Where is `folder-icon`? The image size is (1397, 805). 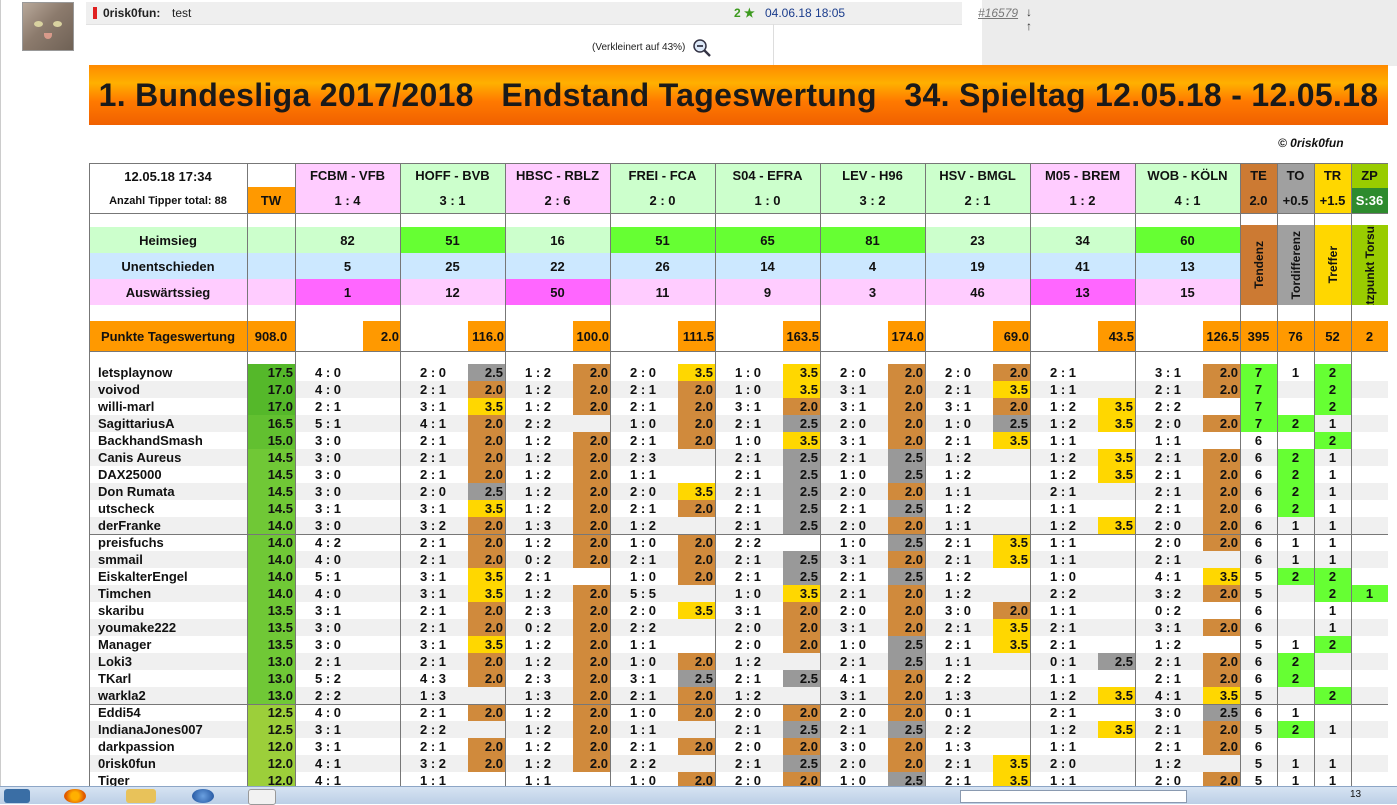 folder-icon is located at coordinates (141, 796).